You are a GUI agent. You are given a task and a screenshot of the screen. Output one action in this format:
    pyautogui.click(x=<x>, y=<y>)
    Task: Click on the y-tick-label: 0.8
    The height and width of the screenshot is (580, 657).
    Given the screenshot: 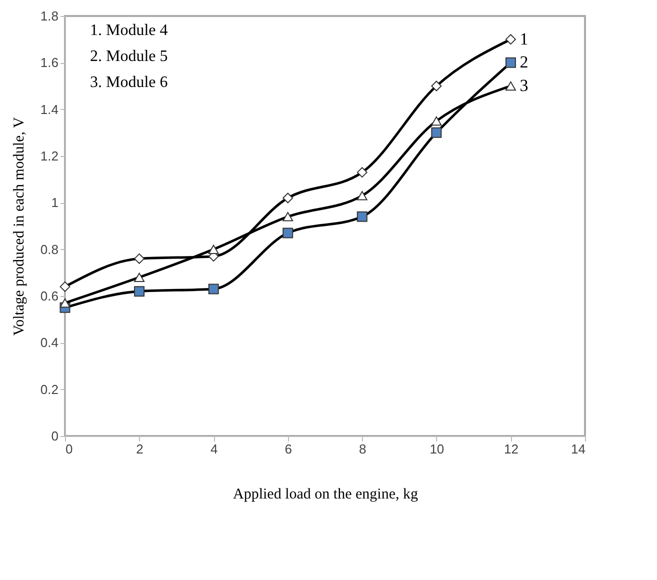 What is the action you would take?
    pyautogui.click(x=49, y=249)
    